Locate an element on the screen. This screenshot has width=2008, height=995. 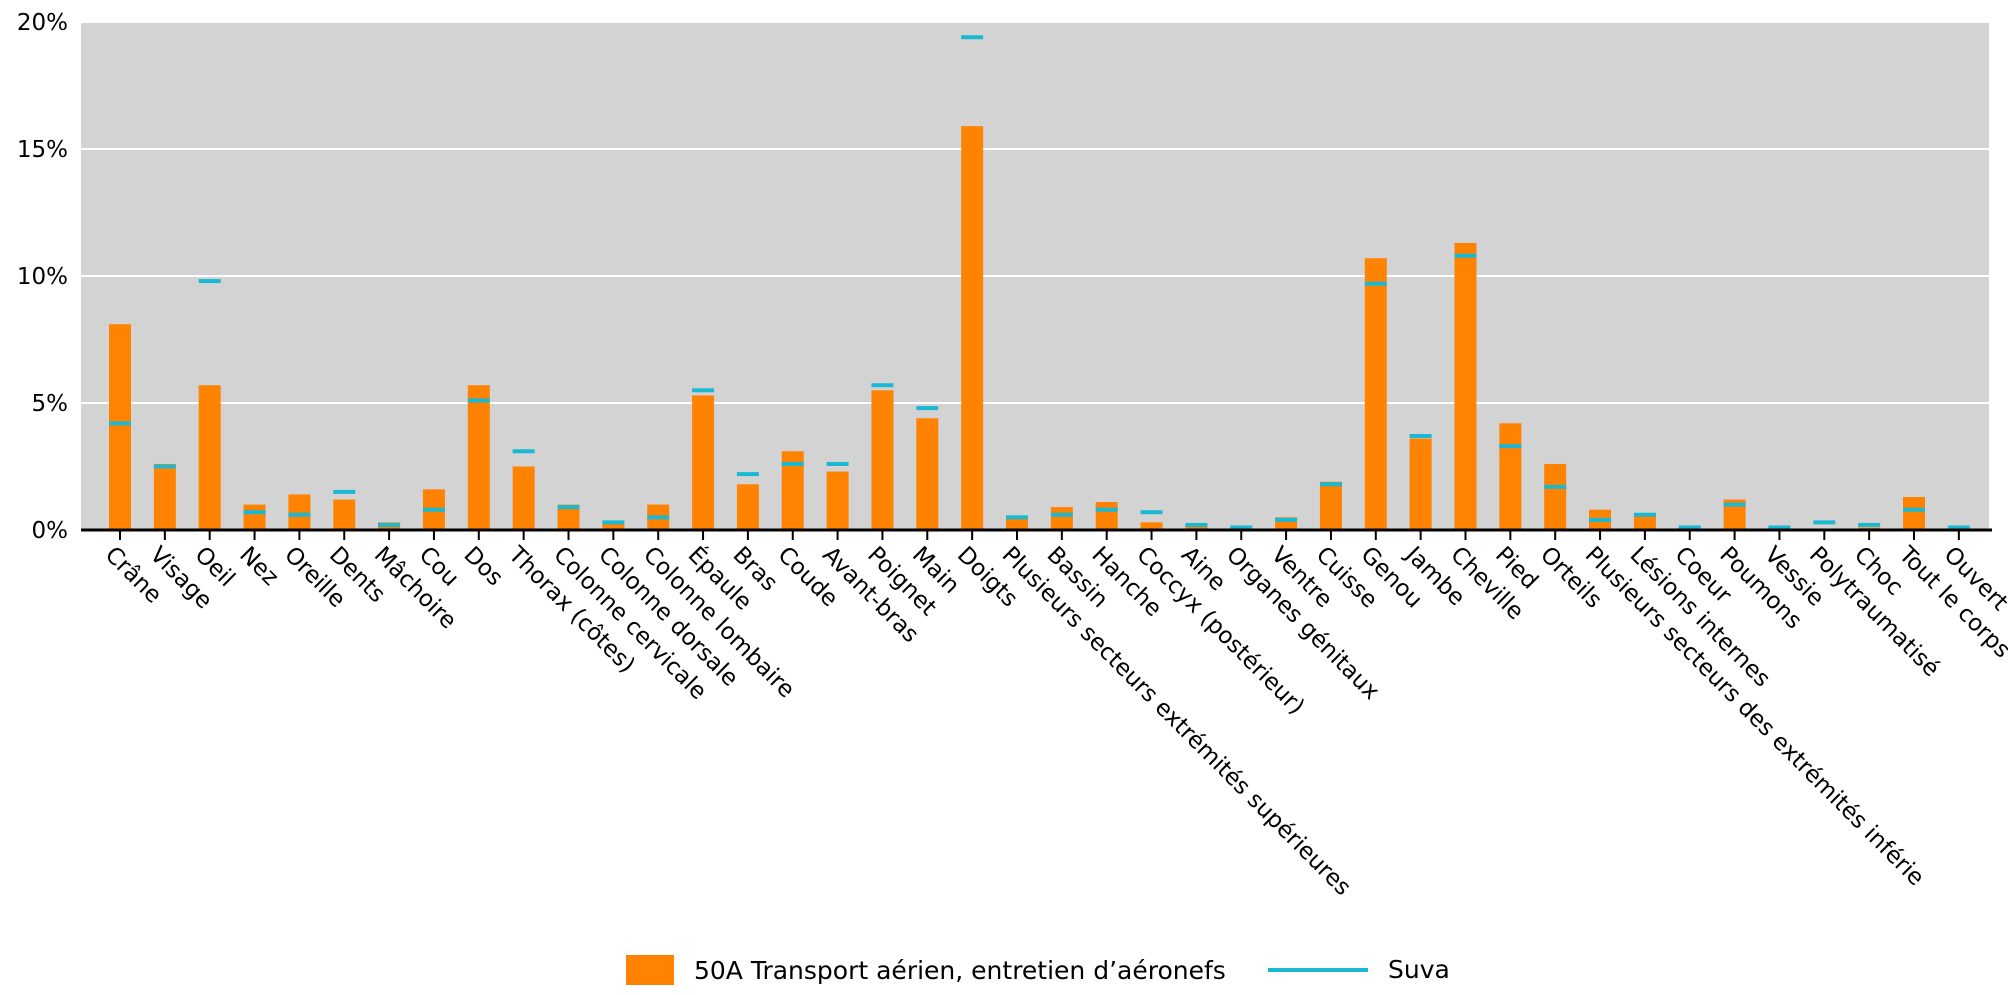
y-tick-label: 20% is located at coordinates (42, 23).